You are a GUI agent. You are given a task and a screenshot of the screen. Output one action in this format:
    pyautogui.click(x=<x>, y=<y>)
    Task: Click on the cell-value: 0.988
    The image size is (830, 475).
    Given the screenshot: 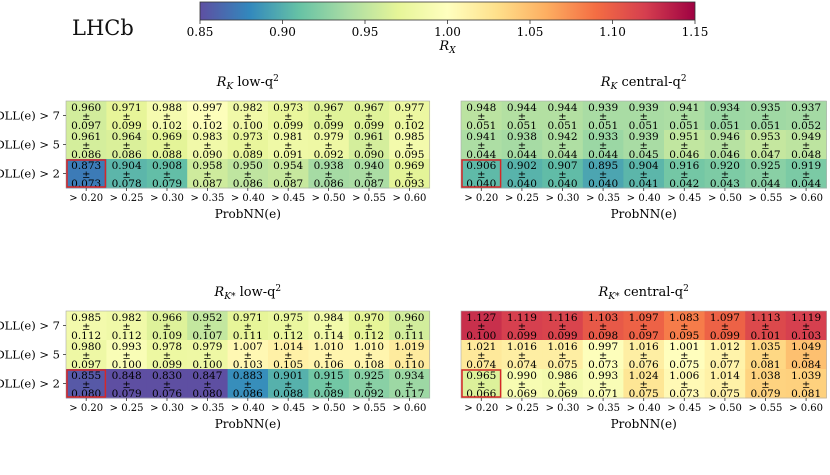 What is the action you would take?
    pyautogui.click(x=167, y=108)
    